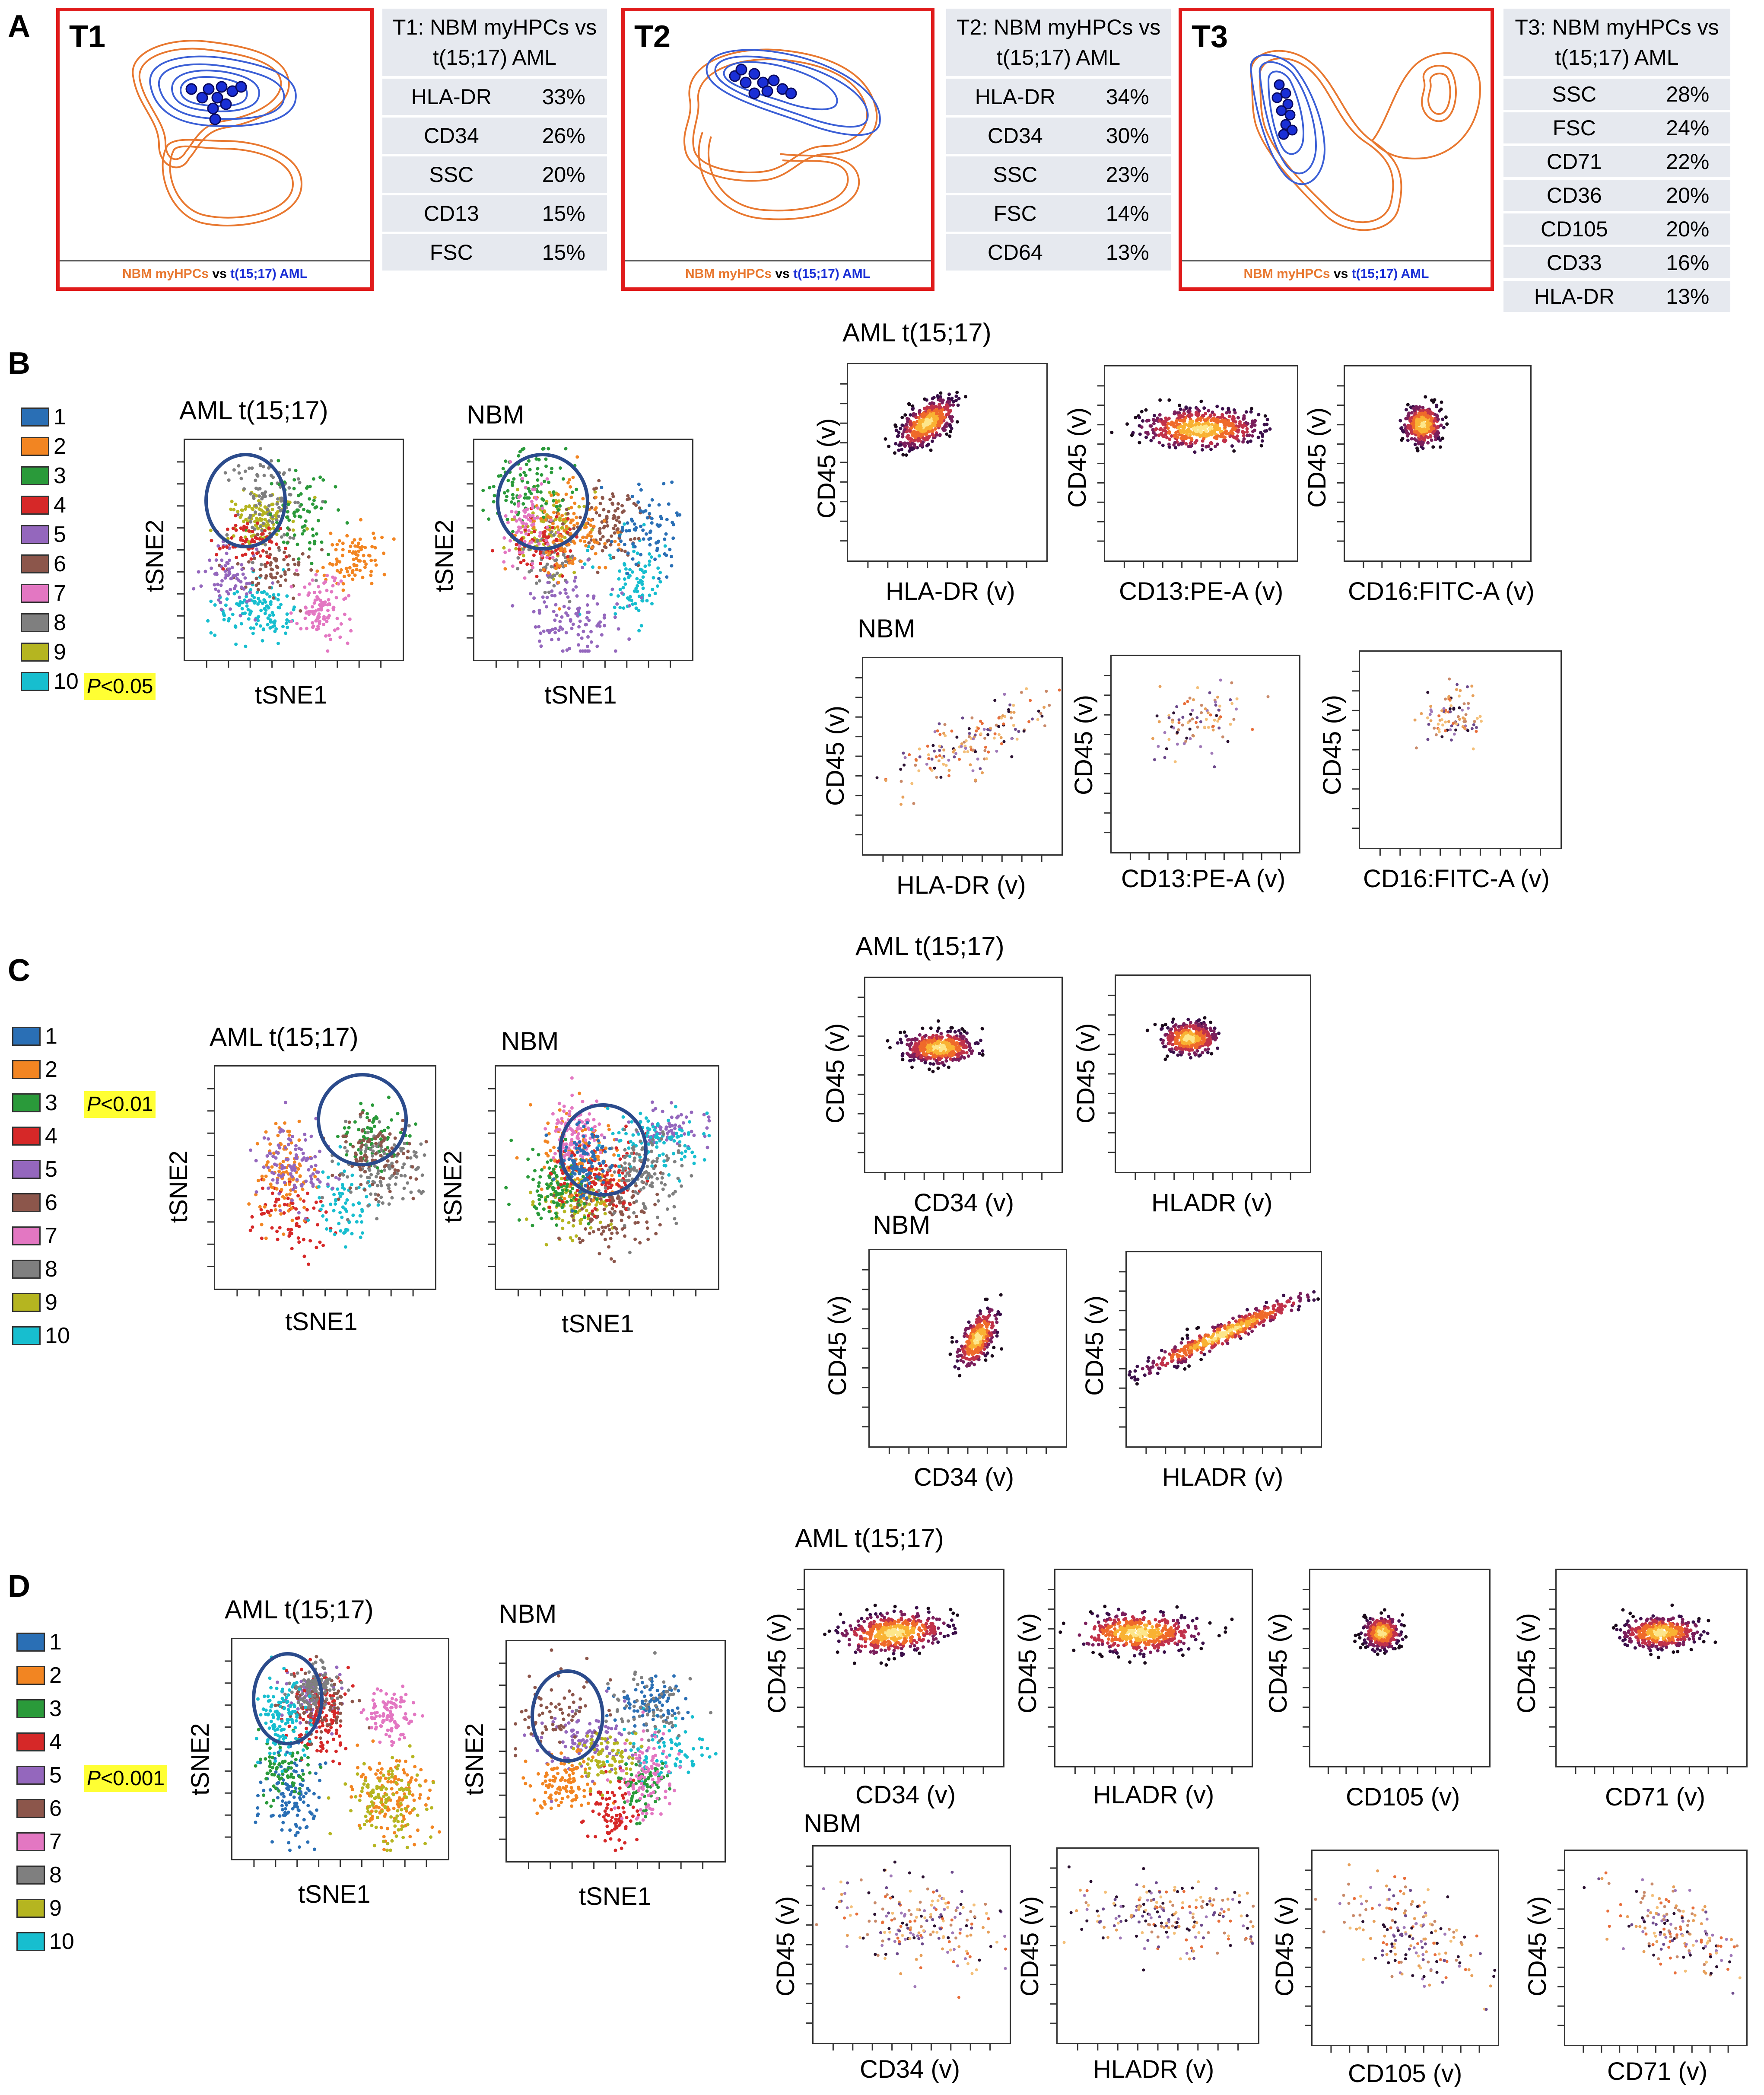 This screenshot has width=1764, height=2095. I want to click on tsne-title-nbm-c: NBM, so click(530, 1041).